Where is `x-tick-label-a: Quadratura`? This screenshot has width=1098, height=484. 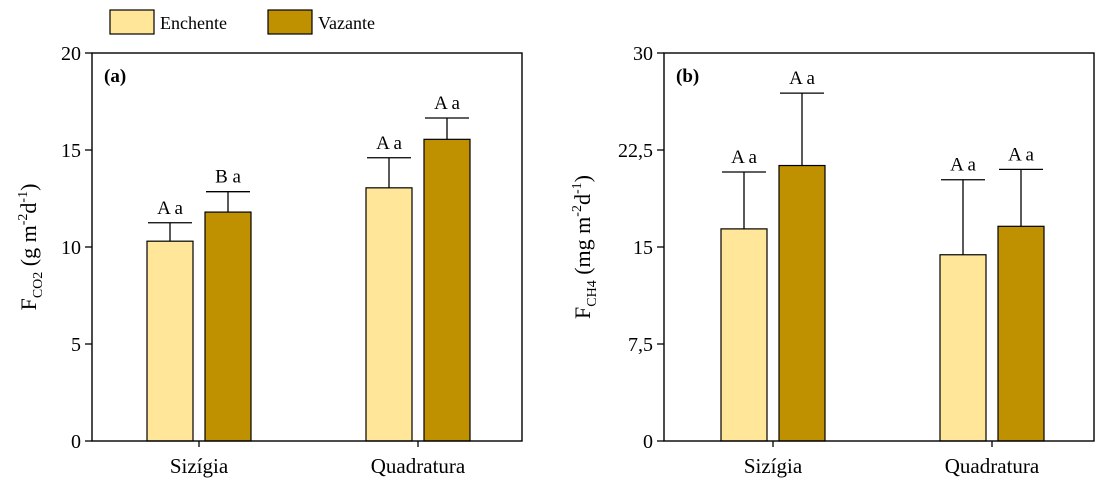 x-tick-label-a: Quadratura is located at coordinates (418, 466).